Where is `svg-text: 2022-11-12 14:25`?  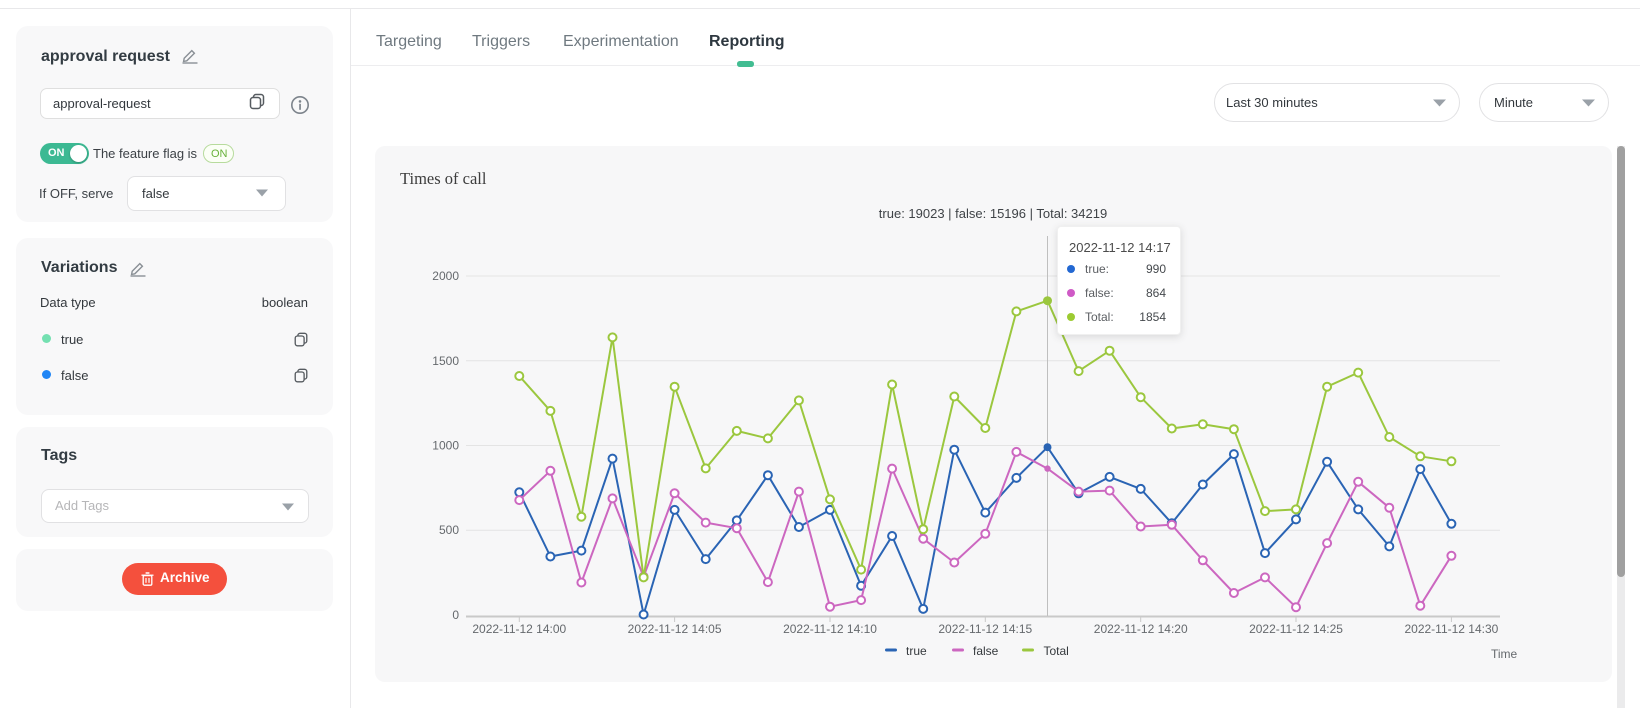
svg-text: 2022-11-12 14:25 is located at coordinates (1296, 629).